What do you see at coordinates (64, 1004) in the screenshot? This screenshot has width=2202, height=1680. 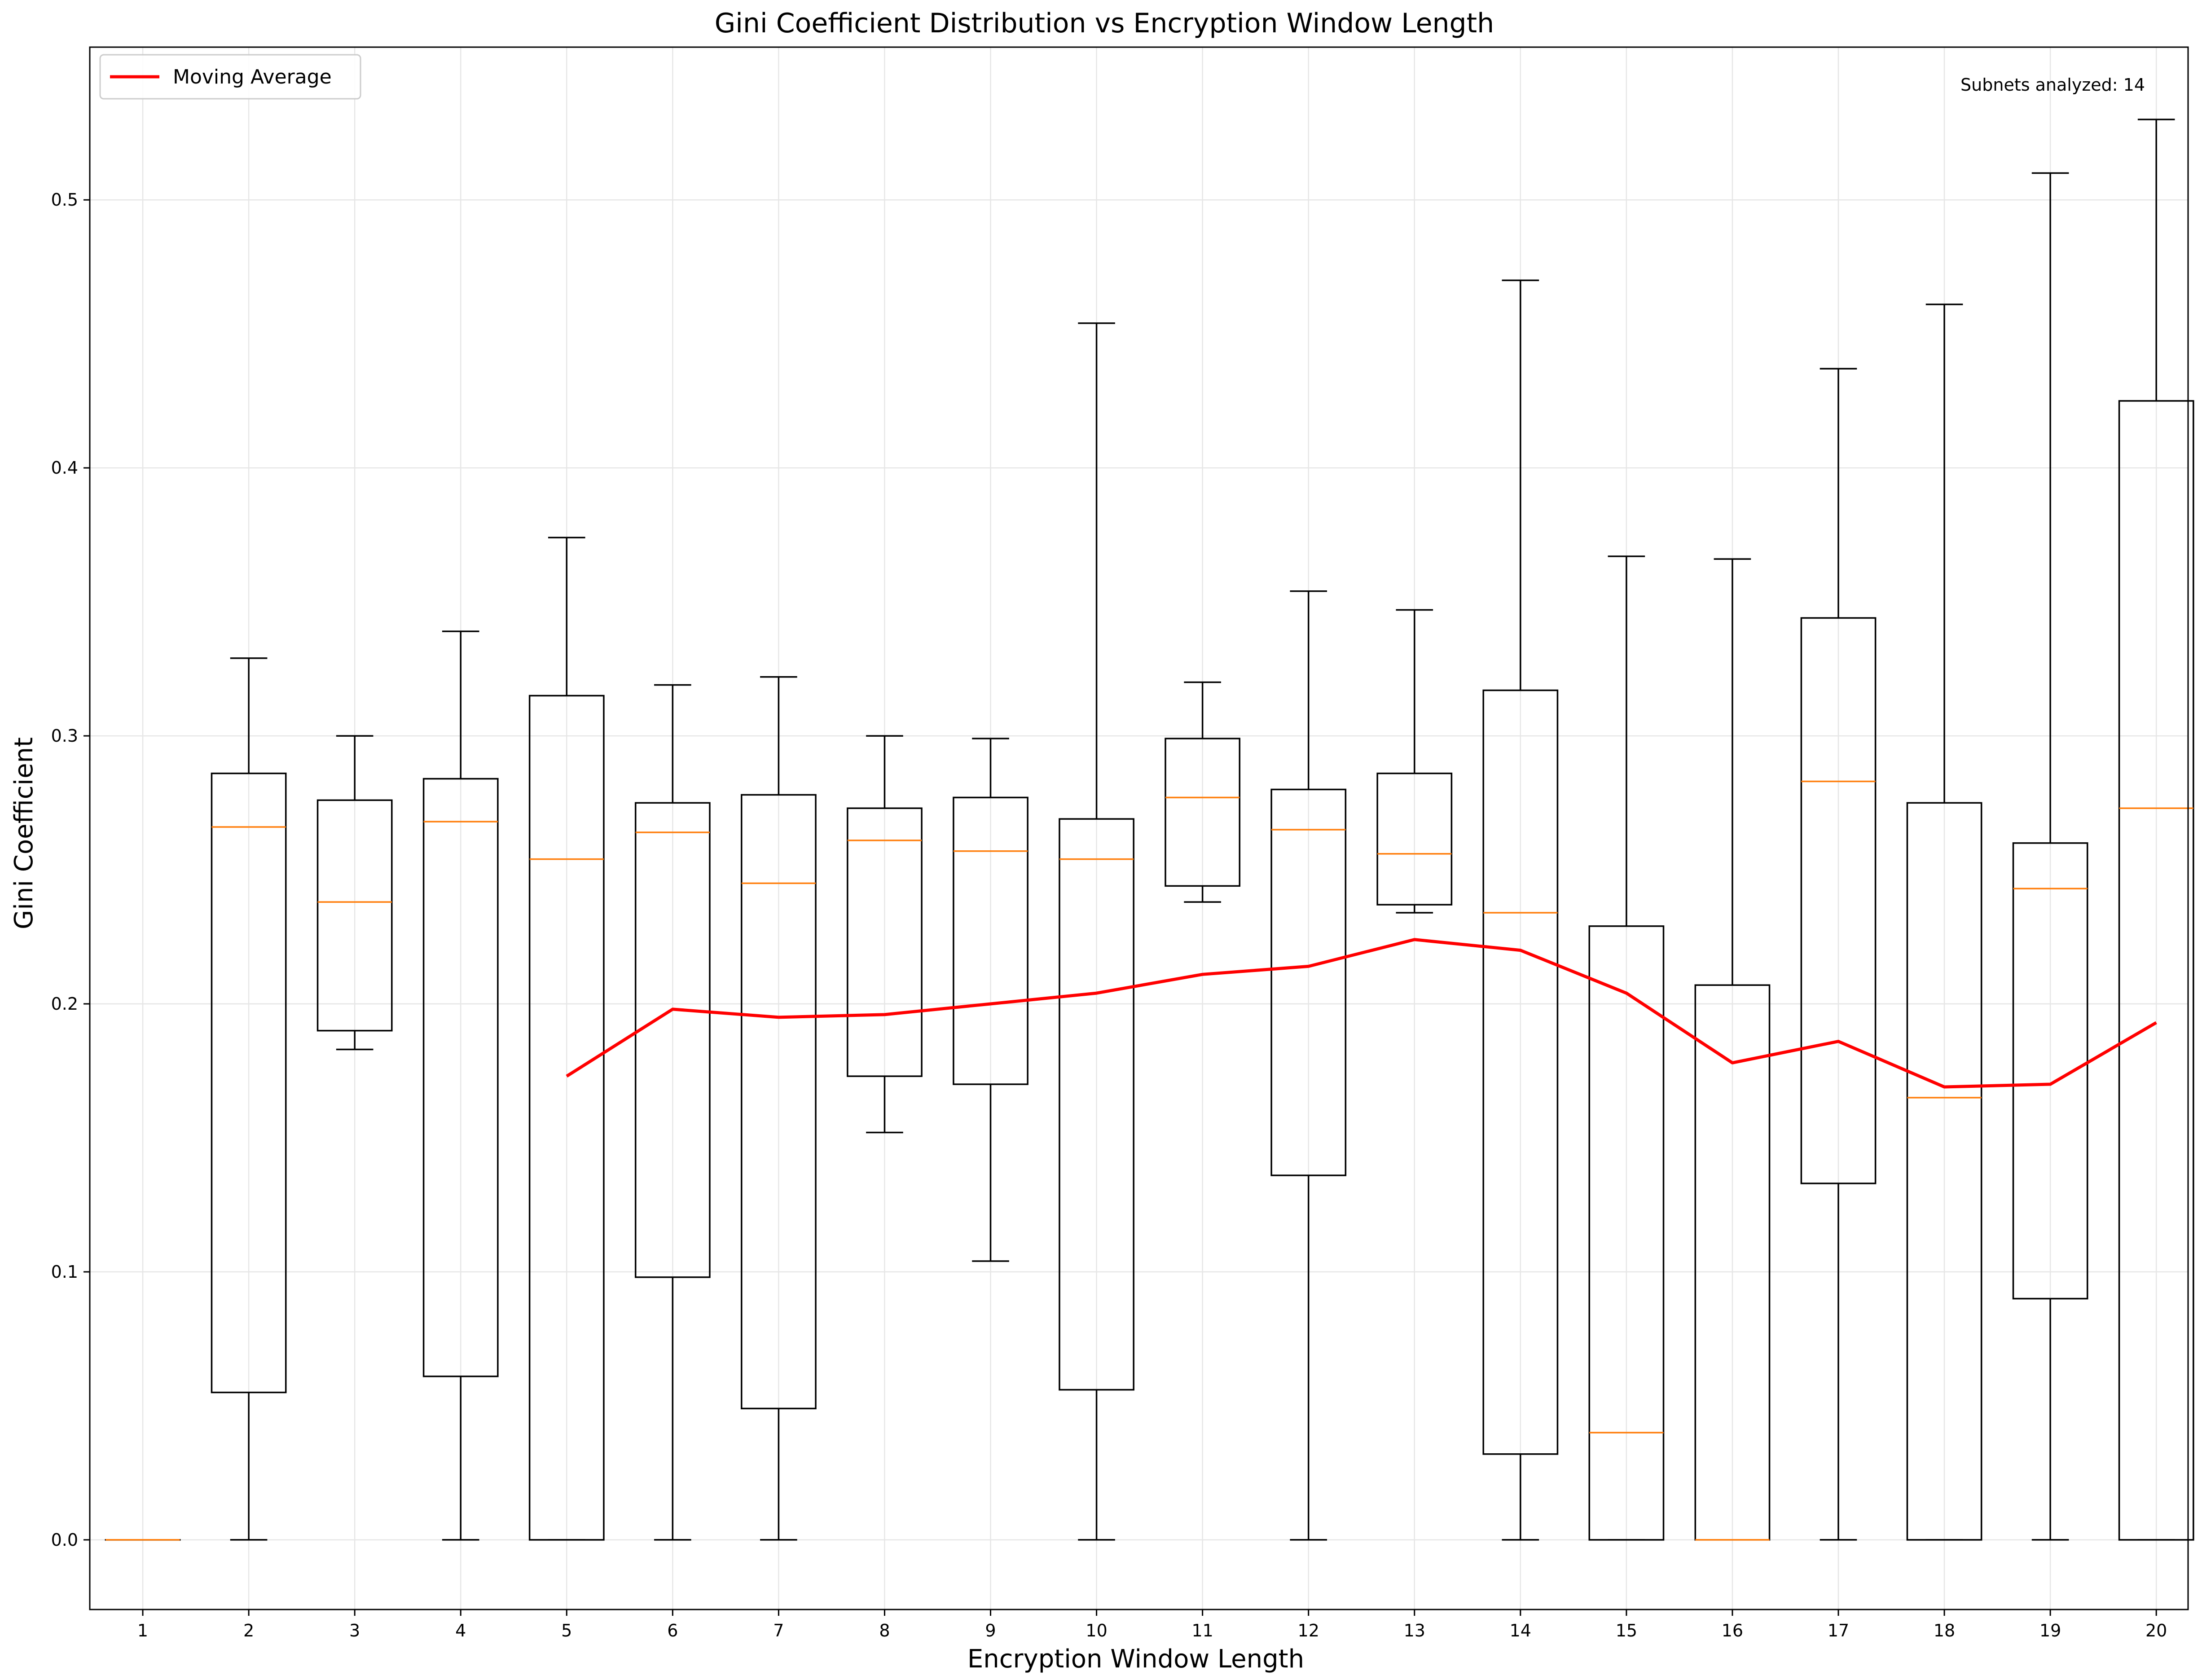 I see `y-tick-label: 0.2` at bounding box center [64, 1004].